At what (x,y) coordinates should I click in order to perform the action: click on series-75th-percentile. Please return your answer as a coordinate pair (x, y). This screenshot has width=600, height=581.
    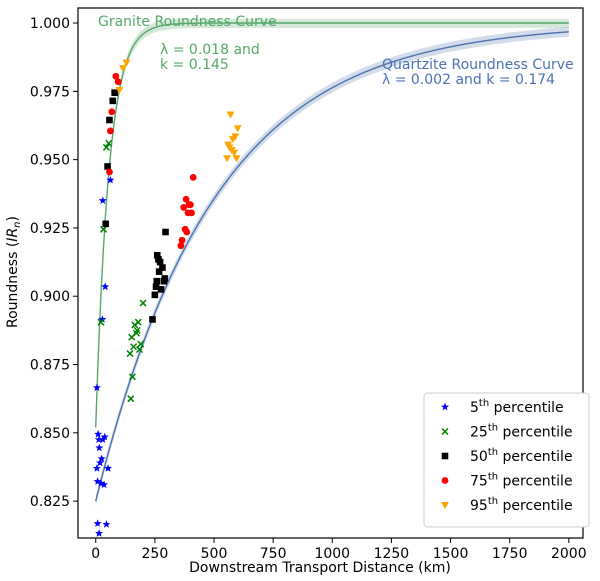
    Looking at the image, I should click on (151, 161).